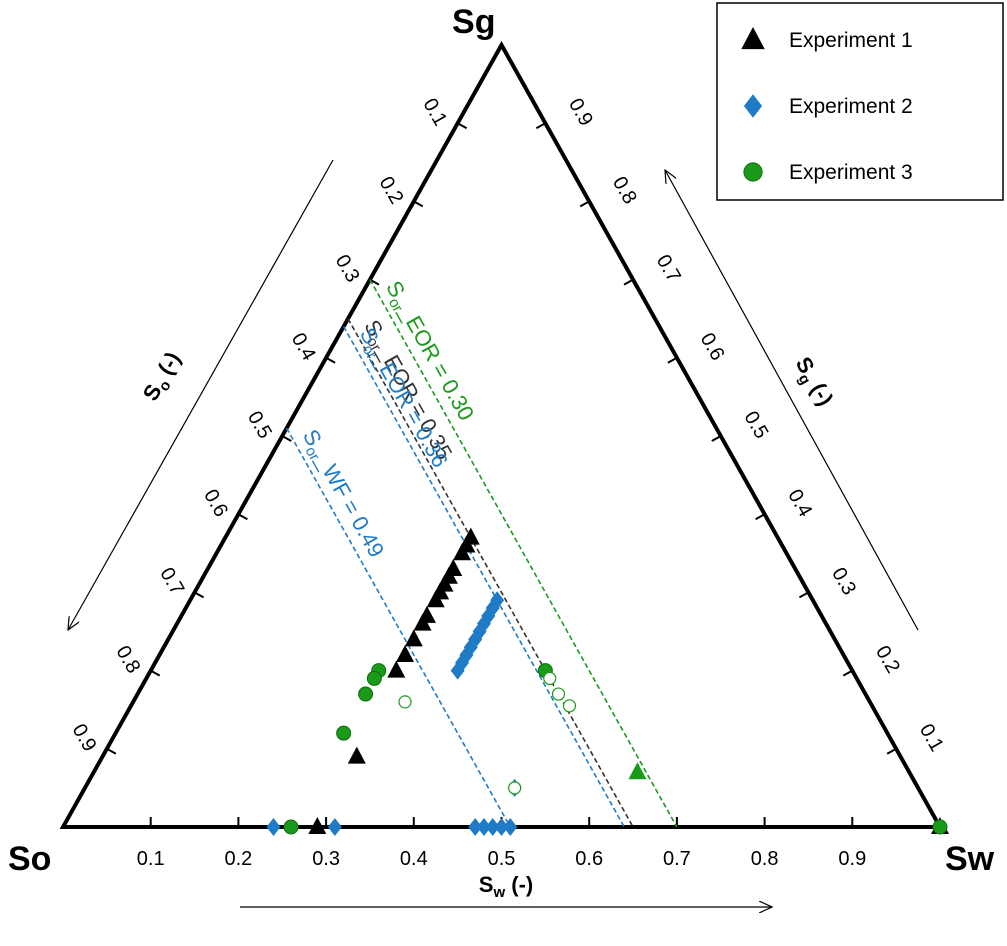  What do you see at coordinates (201, 394) in the screenshot?
I see `so-arrow` at bounding box center [201, 394].